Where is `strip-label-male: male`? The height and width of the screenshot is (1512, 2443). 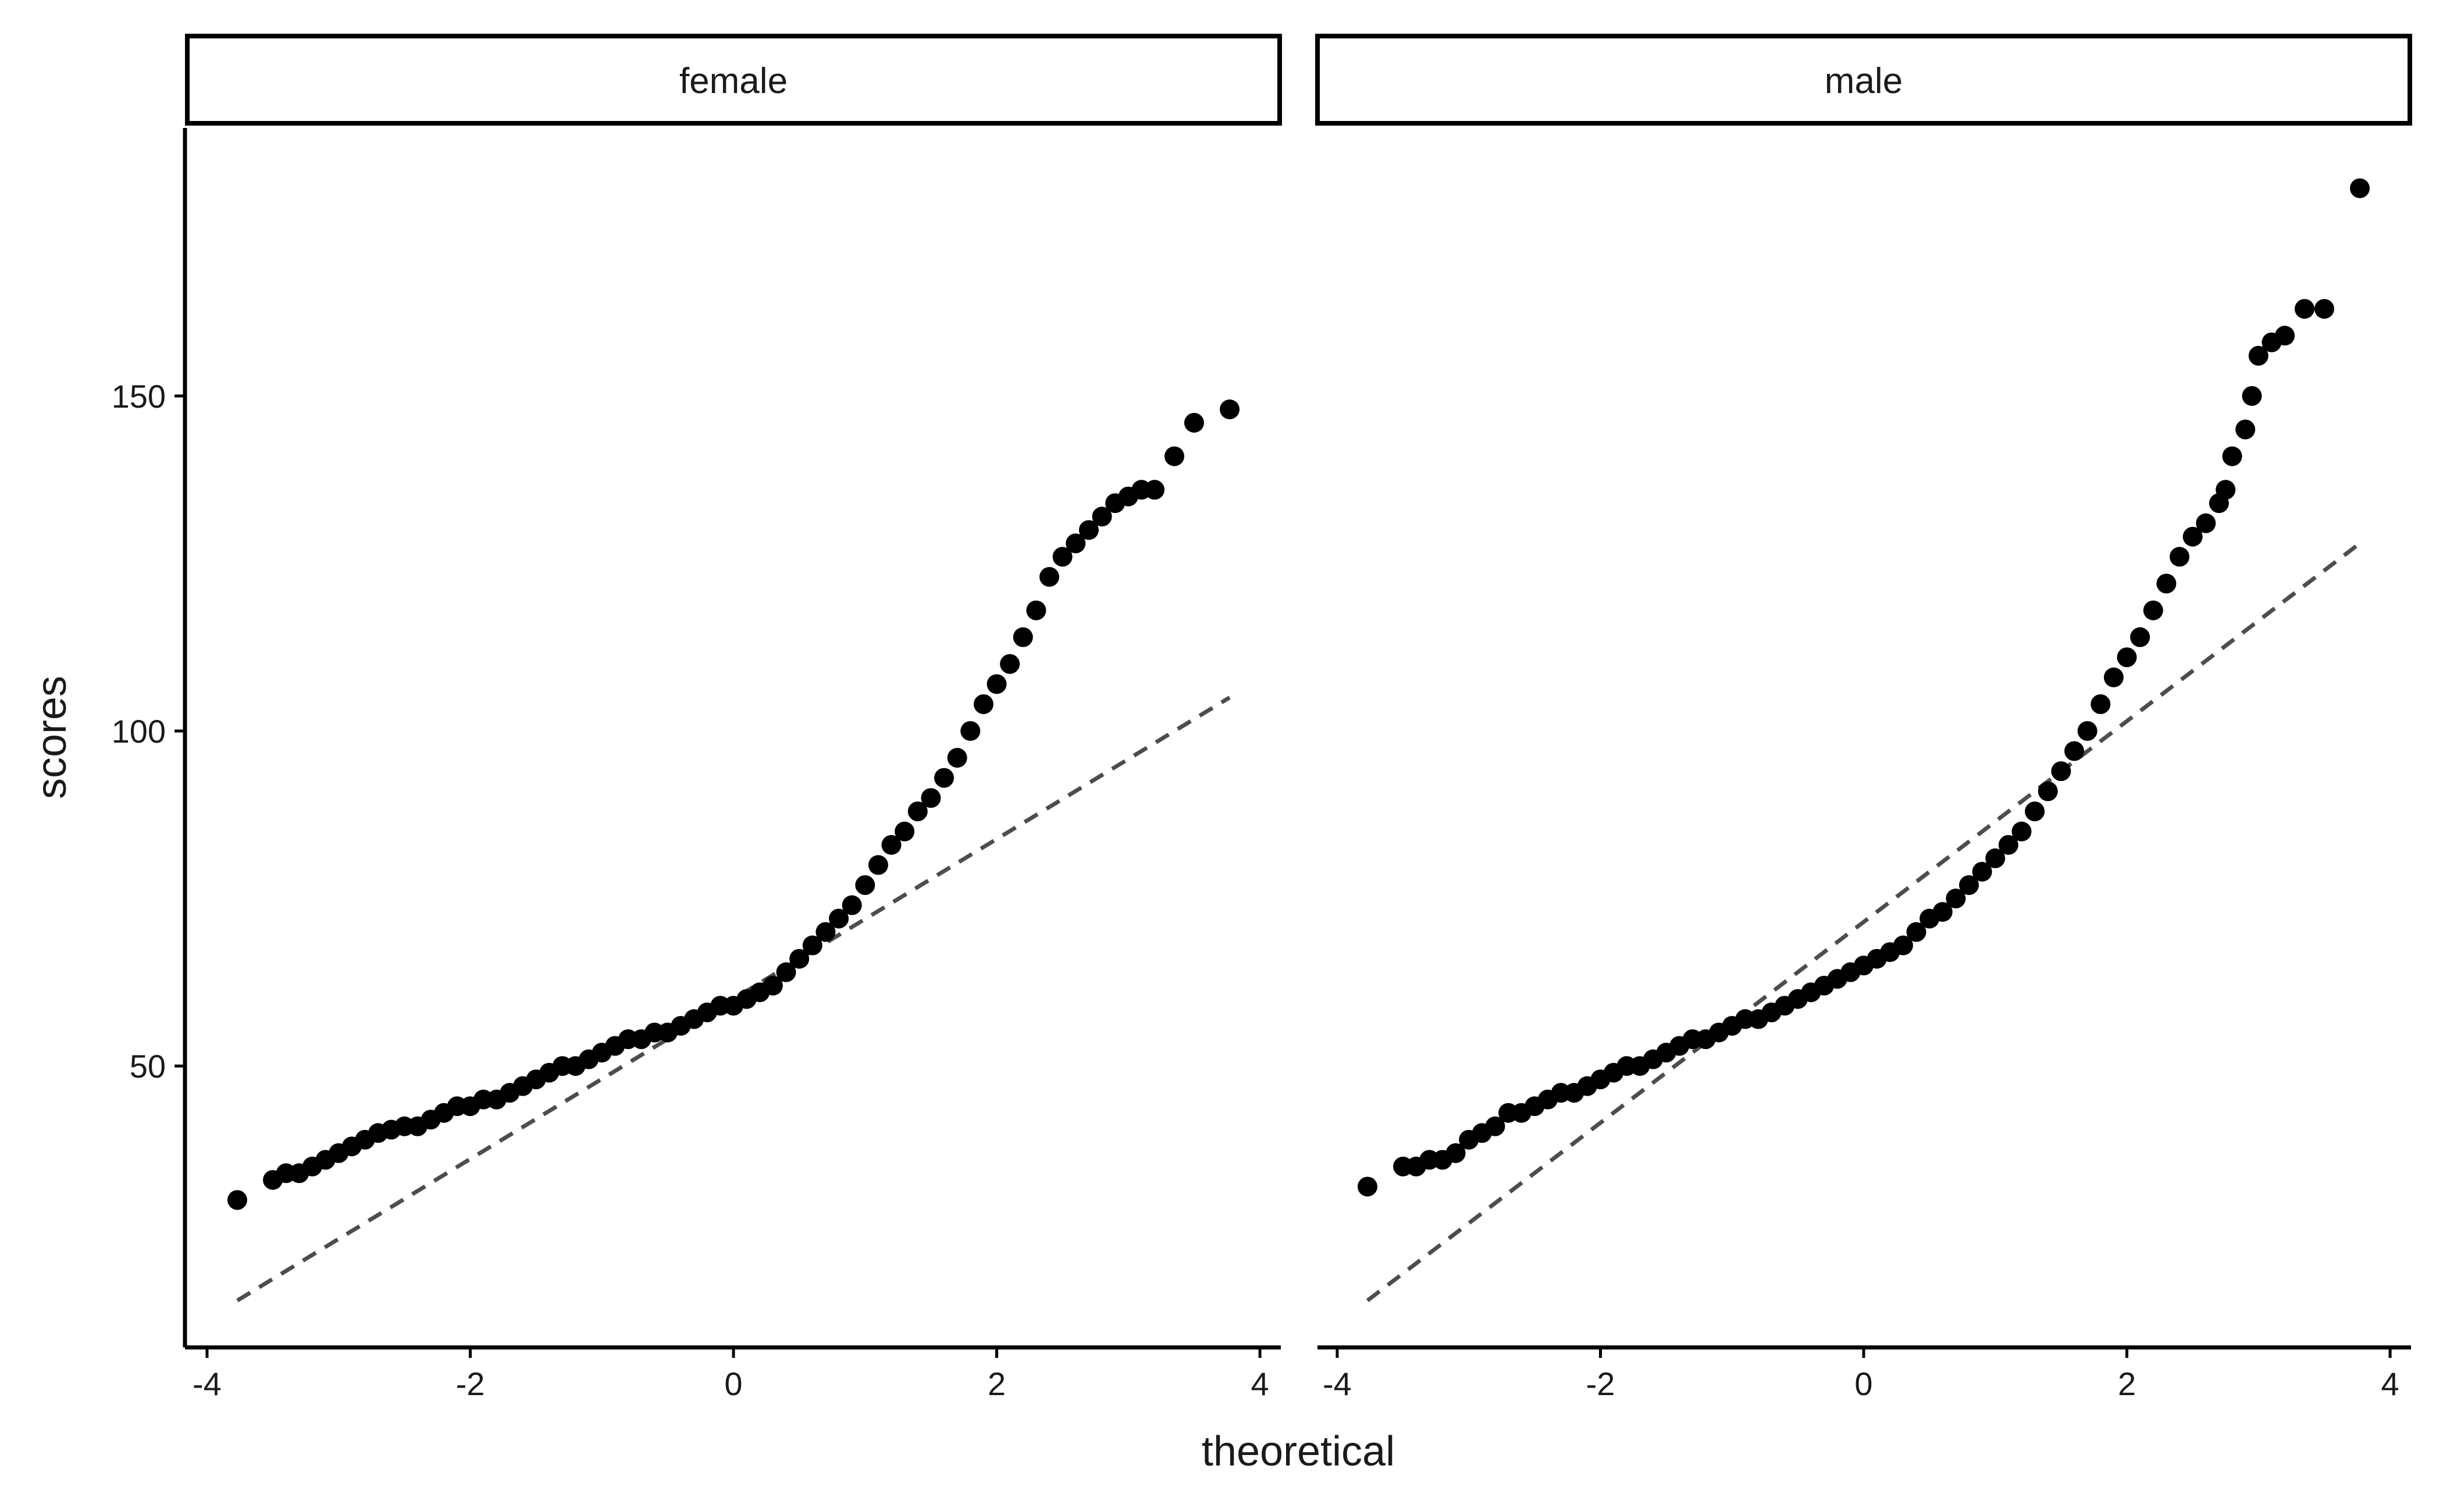 strip-label-male: male is located at coordinates (1864, 81).